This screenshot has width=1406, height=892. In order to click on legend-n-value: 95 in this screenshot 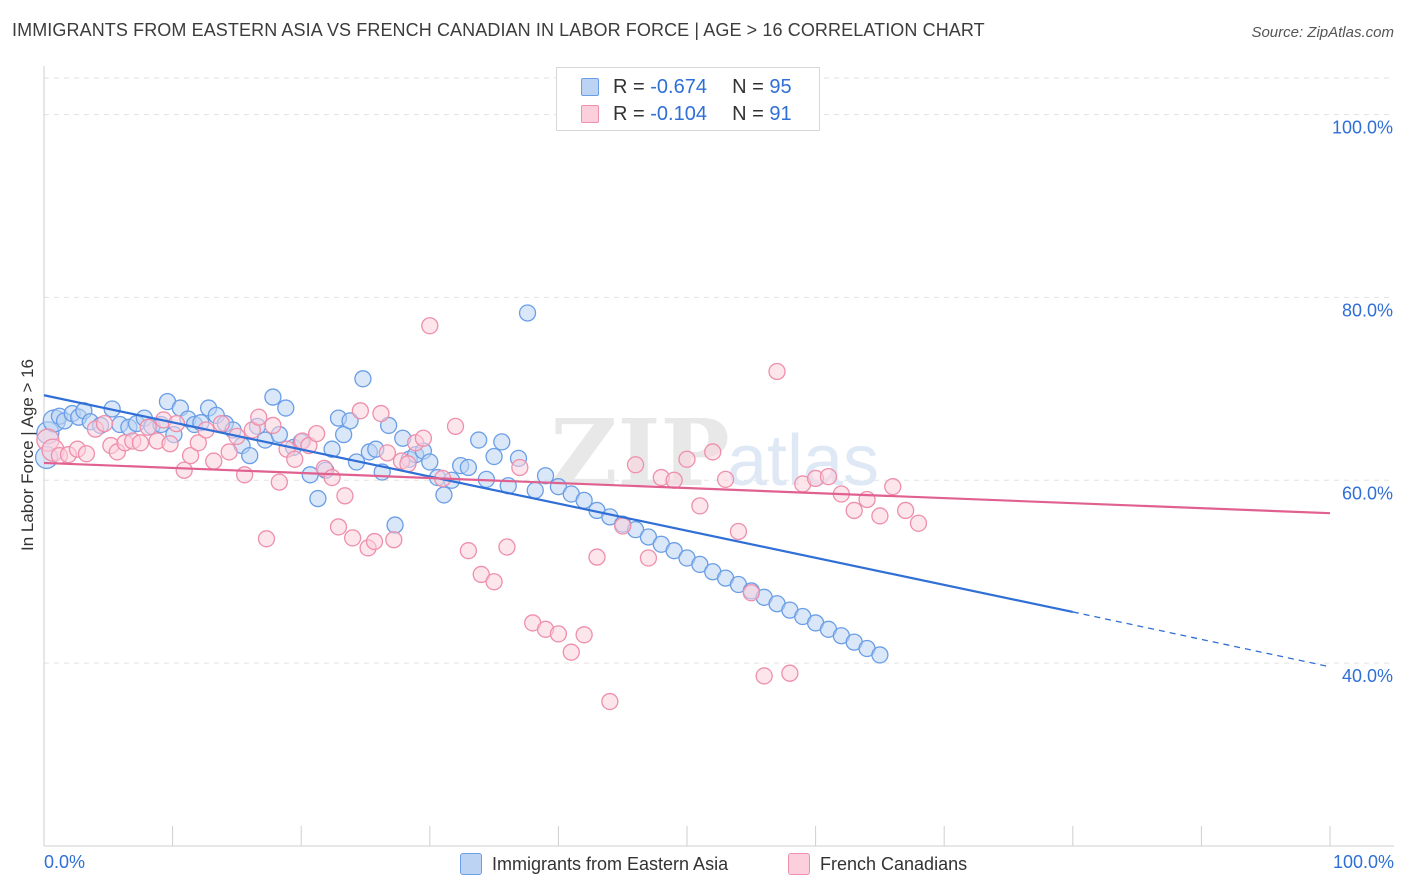, I will do `click(780, 87)`.